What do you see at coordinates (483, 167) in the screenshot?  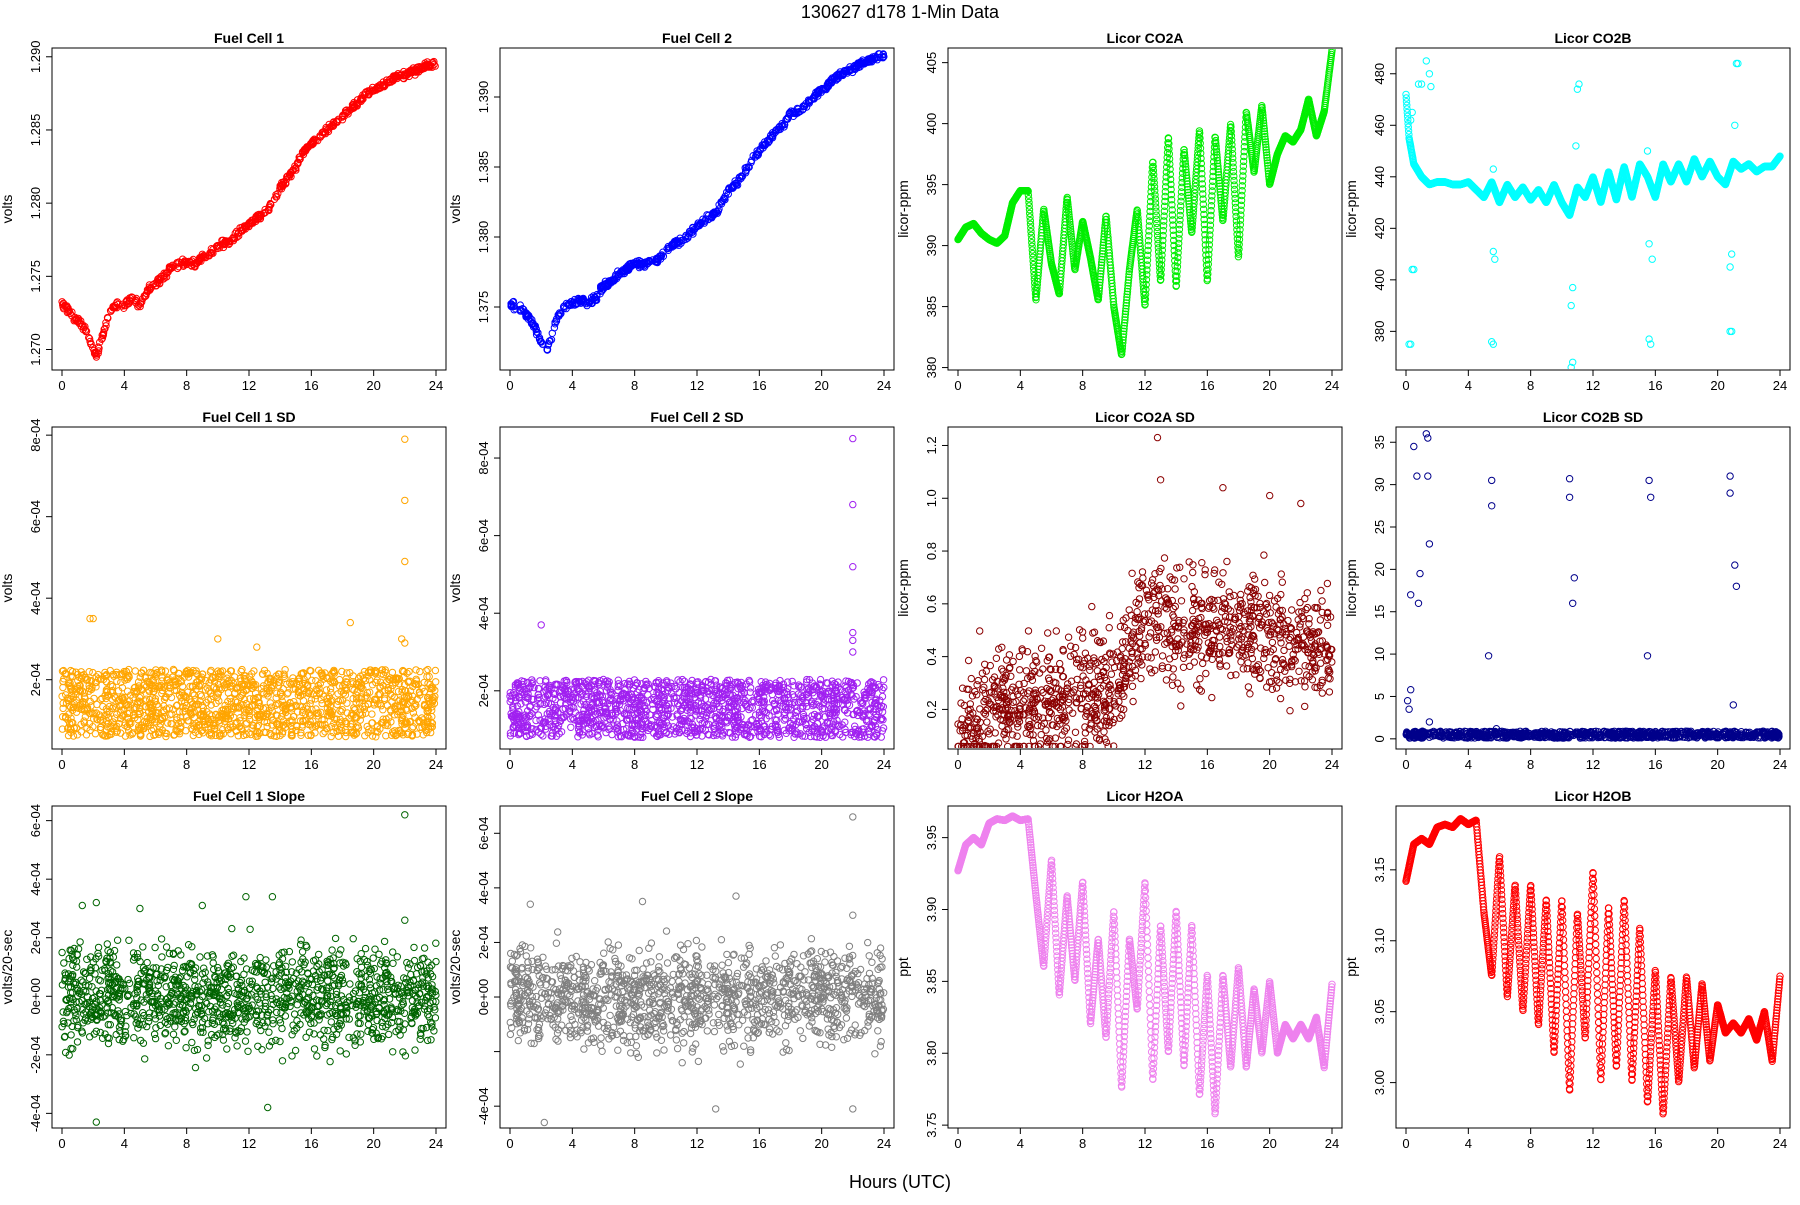 I see `y-tick-label: 1.385` at bounding box center [483, 167].